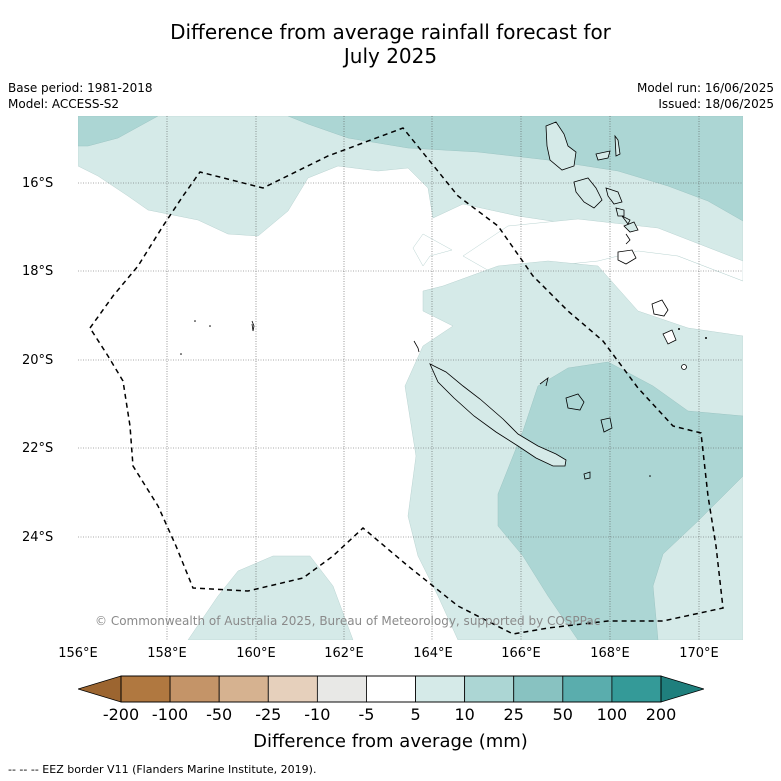 The image size is (781, 781). I want to click on colorbar-tick-label: -50, so click(219, 714).